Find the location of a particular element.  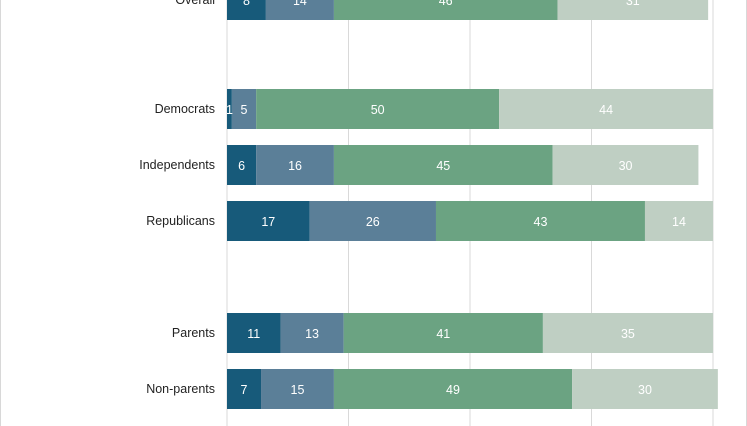

data-label-parents-2: 41 is located at coordinates (443, 334).